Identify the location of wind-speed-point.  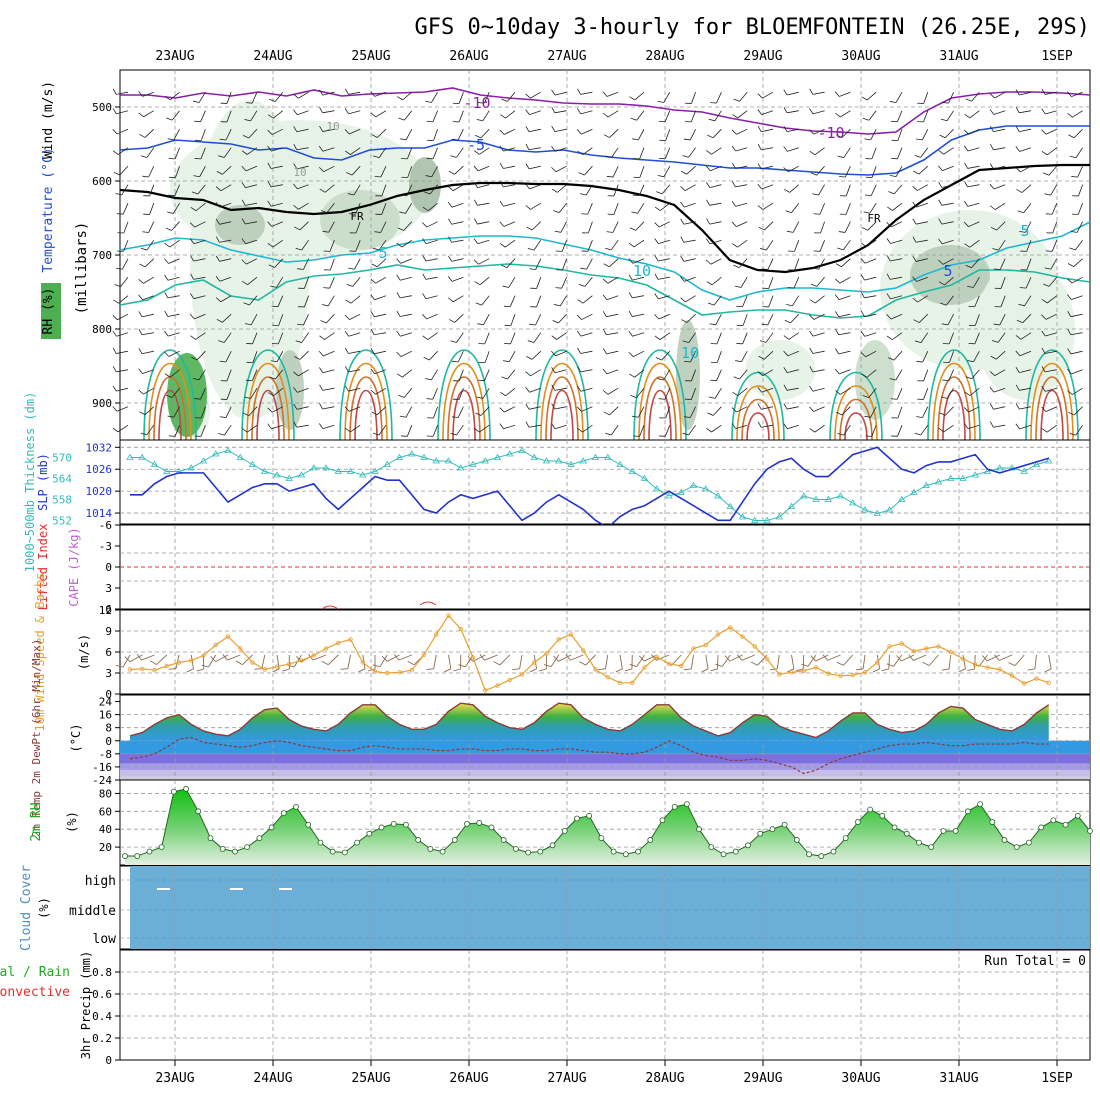
(424, 654).